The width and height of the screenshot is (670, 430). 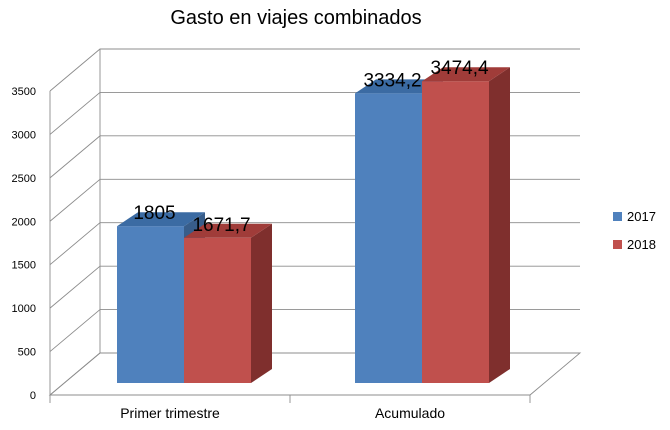 What do you see at coordinates (24, 266) in the screenshot?
I see `y-tick-label: 1500` at bounding box center [24, 266].